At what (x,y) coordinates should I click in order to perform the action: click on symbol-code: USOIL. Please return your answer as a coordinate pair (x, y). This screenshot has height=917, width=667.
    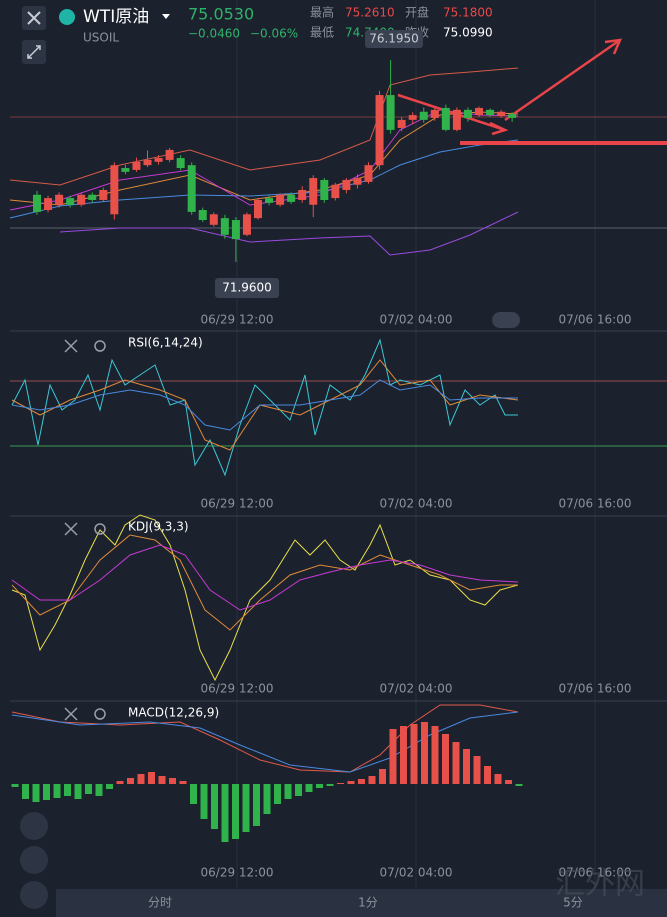
    Looking at the image, I should click on (101, 38).